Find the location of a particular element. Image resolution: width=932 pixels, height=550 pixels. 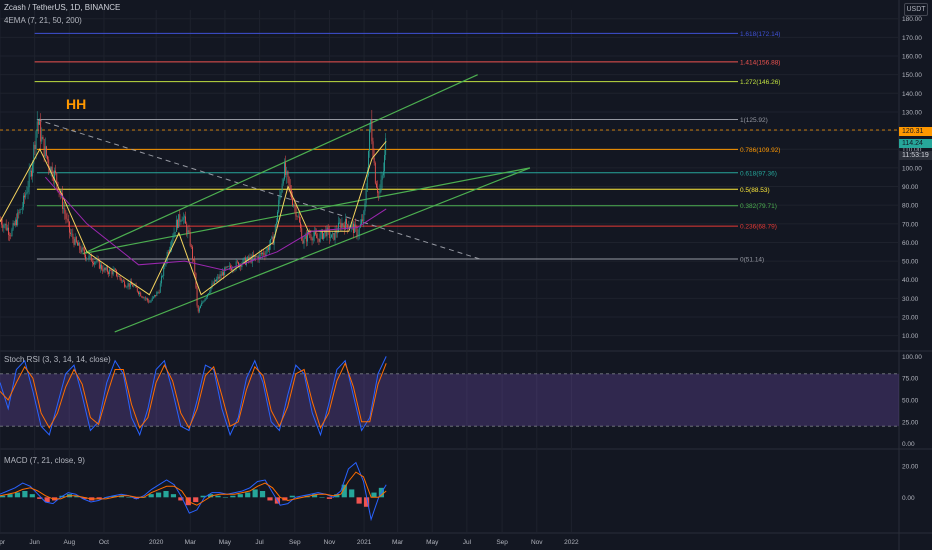

ema-line is located at coordinates (193, 218).